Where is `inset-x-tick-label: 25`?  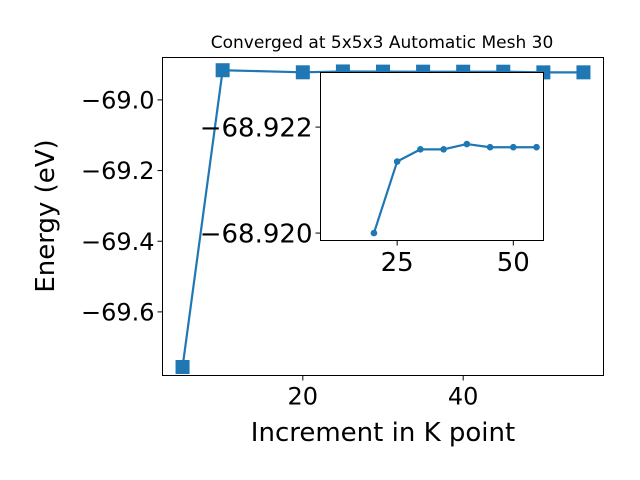 inset-x-tick-label: 25 is located at coordinates (397, 263).